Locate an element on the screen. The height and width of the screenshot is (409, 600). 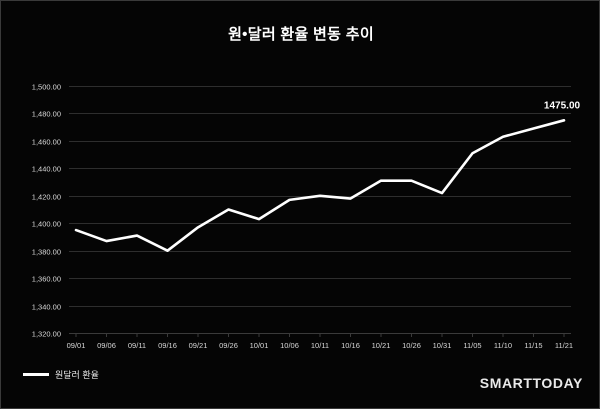
y-axis-tick-label: 1,420.00 is located at coordinates (46, 196).